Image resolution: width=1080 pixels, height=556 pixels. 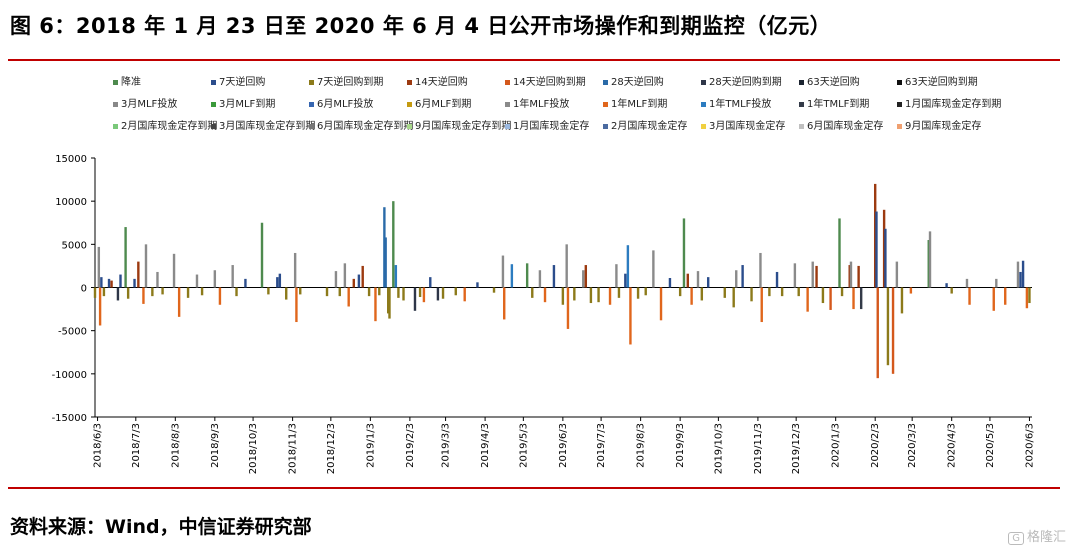 I want to click on legend-item: 6月MLF投放, so click(x=341, y=105).